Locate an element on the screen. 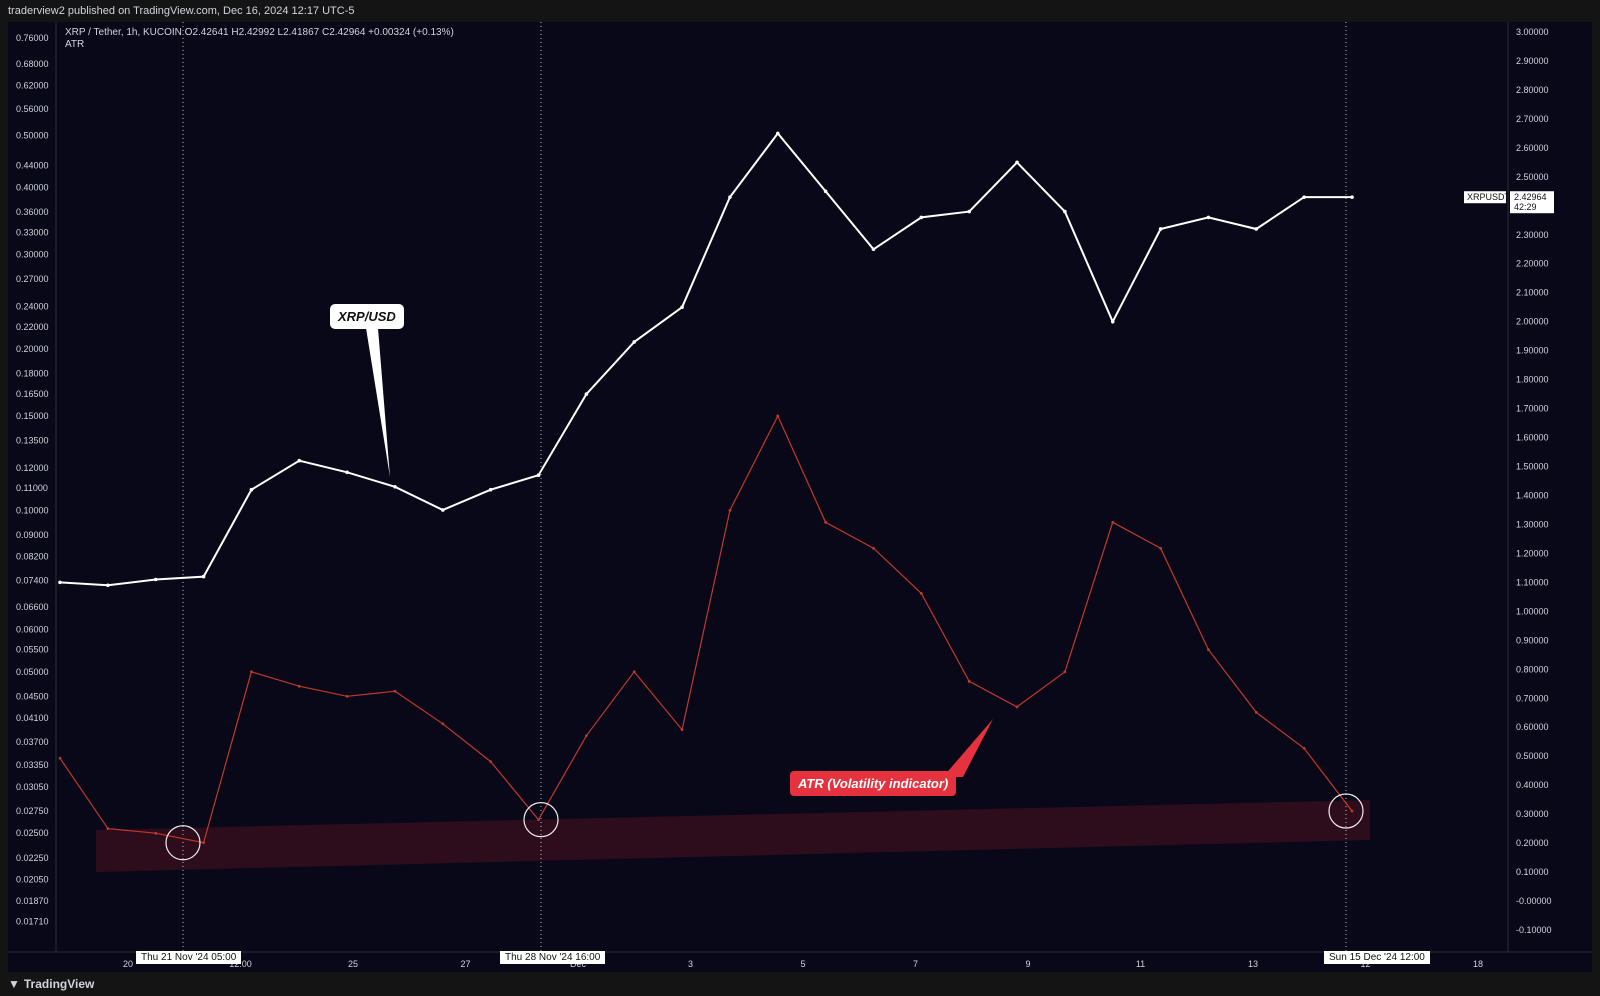  footer-brand: TradingView is located at coordinates (59, 984).